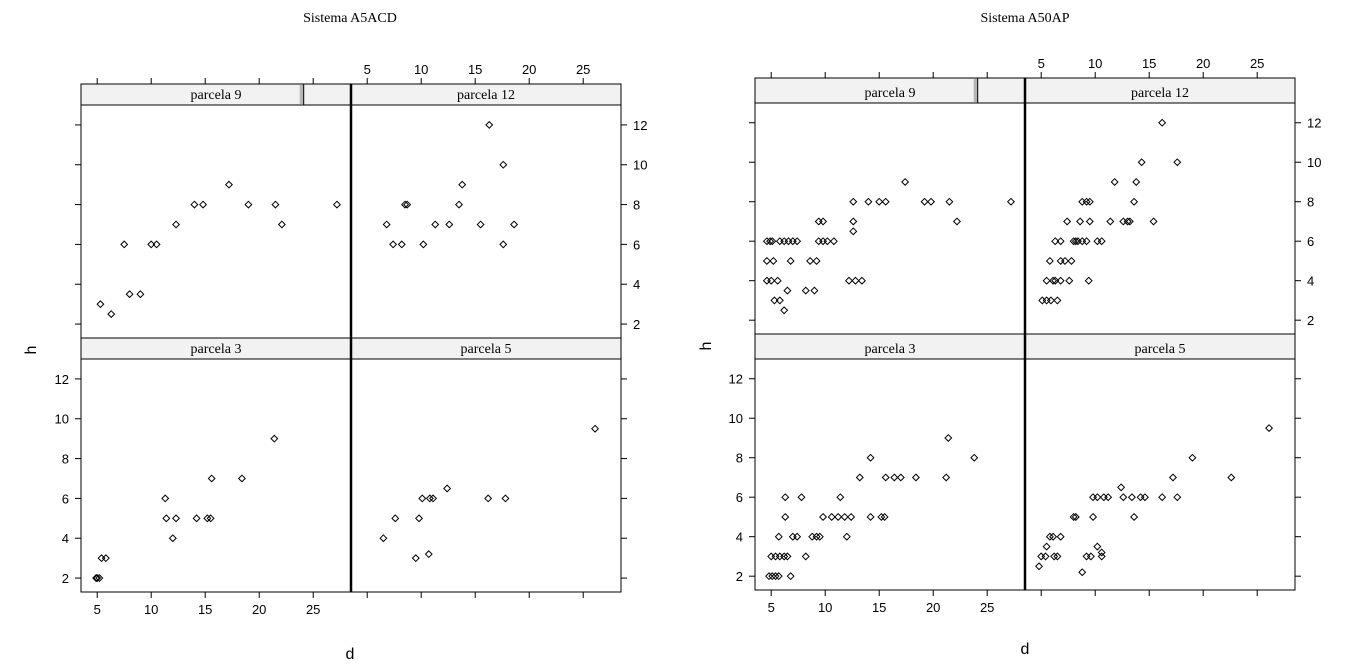 Image resolution: width=1345 pixels, height=669 pixels. What do you see at coordinates (65, 498) in the screenshot?
I see `y-tick-label-left: 6` at bounding box center [65, 498].